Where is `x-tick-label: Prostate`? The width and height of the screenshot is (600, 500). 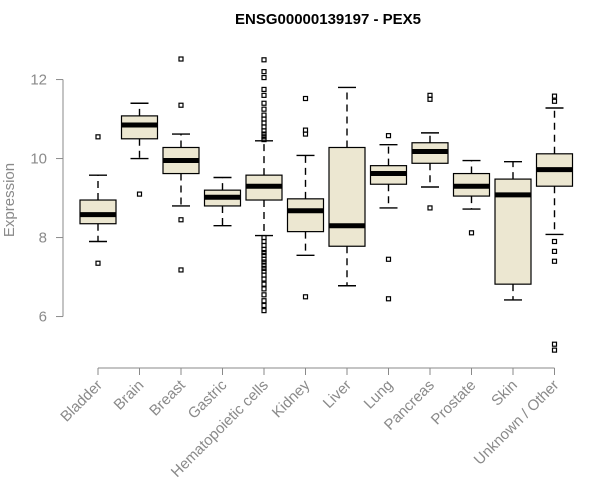 x-tick-label: Prostate is located at coordinates (454, 403).